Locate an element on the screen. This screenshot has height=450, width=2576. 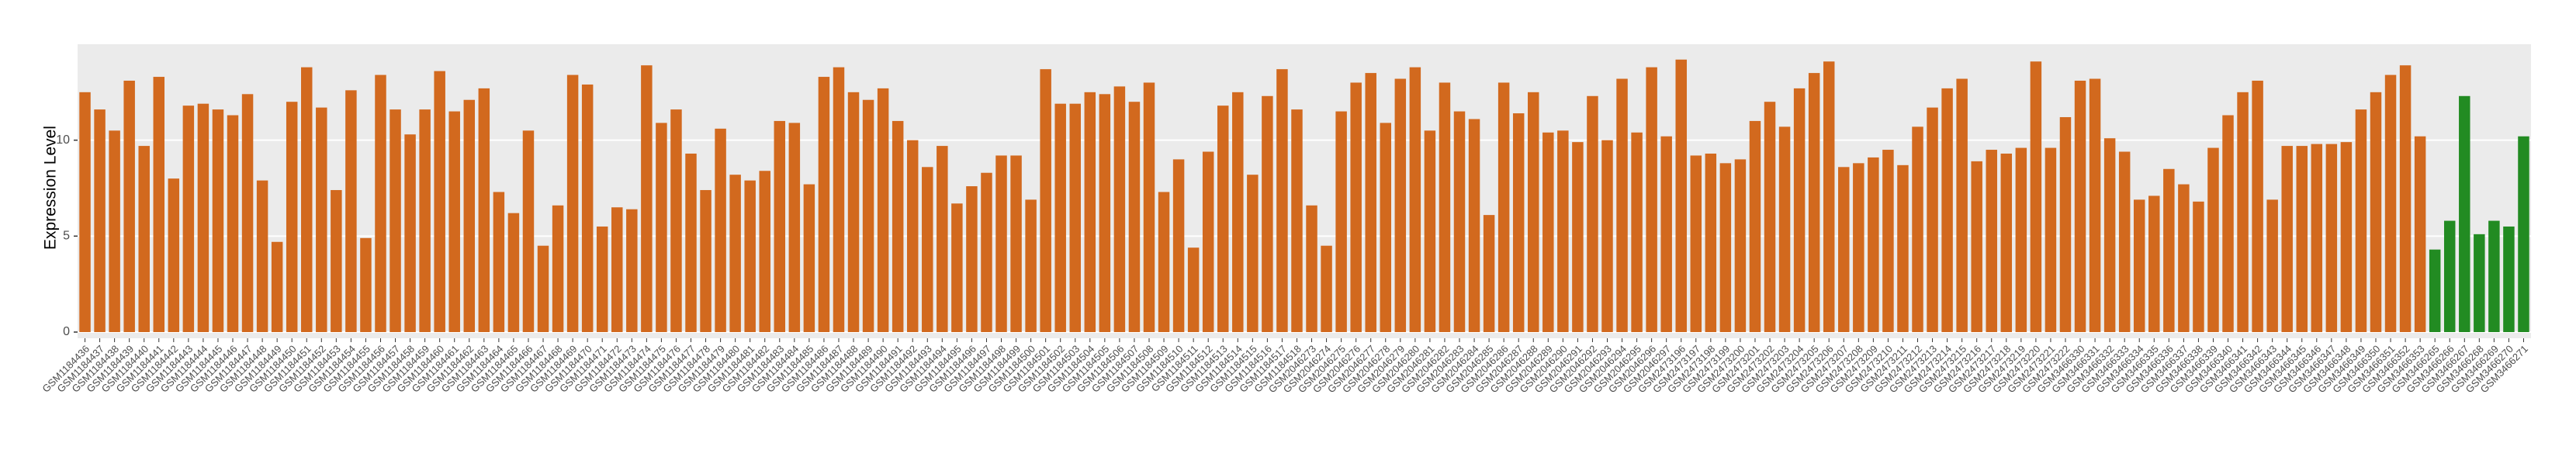
y-tick-label: 5 is located at coordinates (66, 237).